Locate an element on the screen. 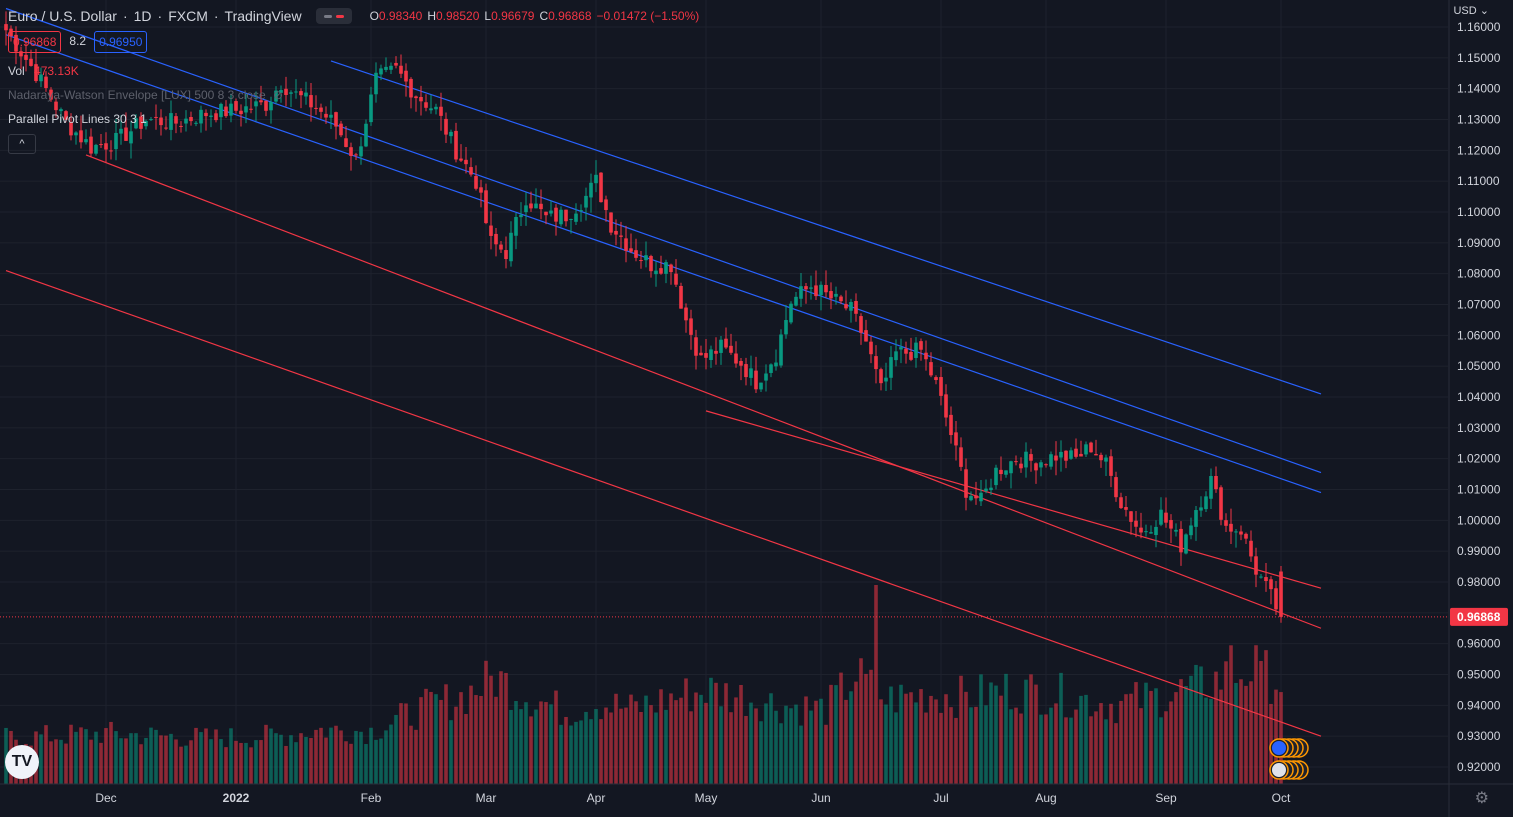  source-label: TradingView is located at coordinates (263, 16).